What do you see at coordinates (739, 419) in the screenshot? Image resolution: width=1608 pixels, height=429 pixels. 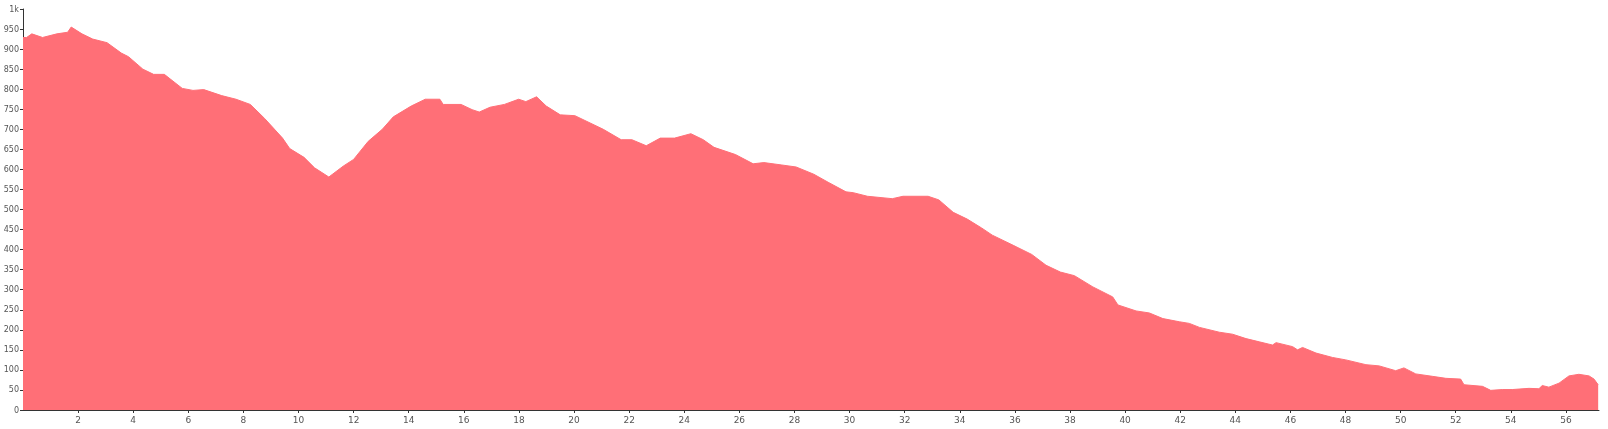 I see `x-tick-label: 26` at bounding box center [739, 419].